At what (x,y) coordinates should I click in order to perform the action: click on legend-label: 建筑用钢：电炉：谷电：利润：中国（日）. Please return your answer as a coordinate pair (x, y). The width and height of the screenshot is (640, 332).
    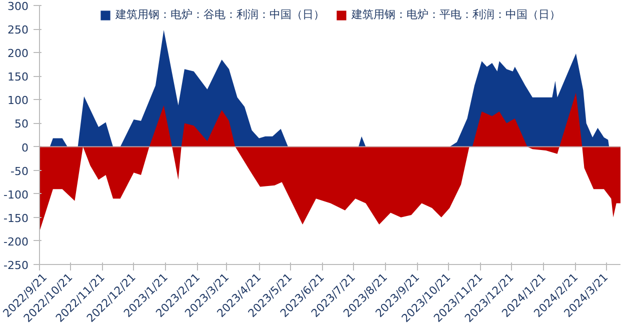
    Looking at the image, I should click on (220, 14).